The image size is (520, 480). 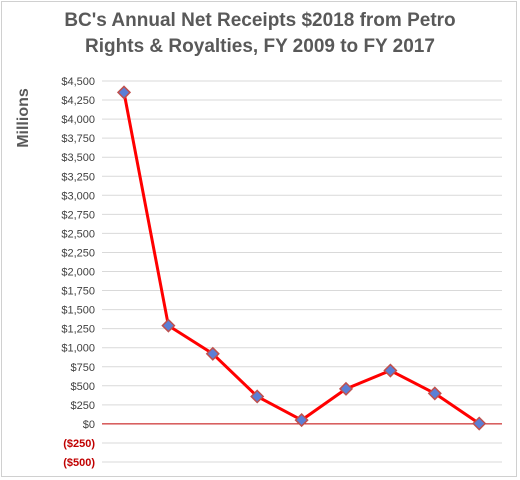 What do you see at coordinates (83, 387) in the screenshot?
I see `y-tick-label: $500` at bounding box center [83, 387].